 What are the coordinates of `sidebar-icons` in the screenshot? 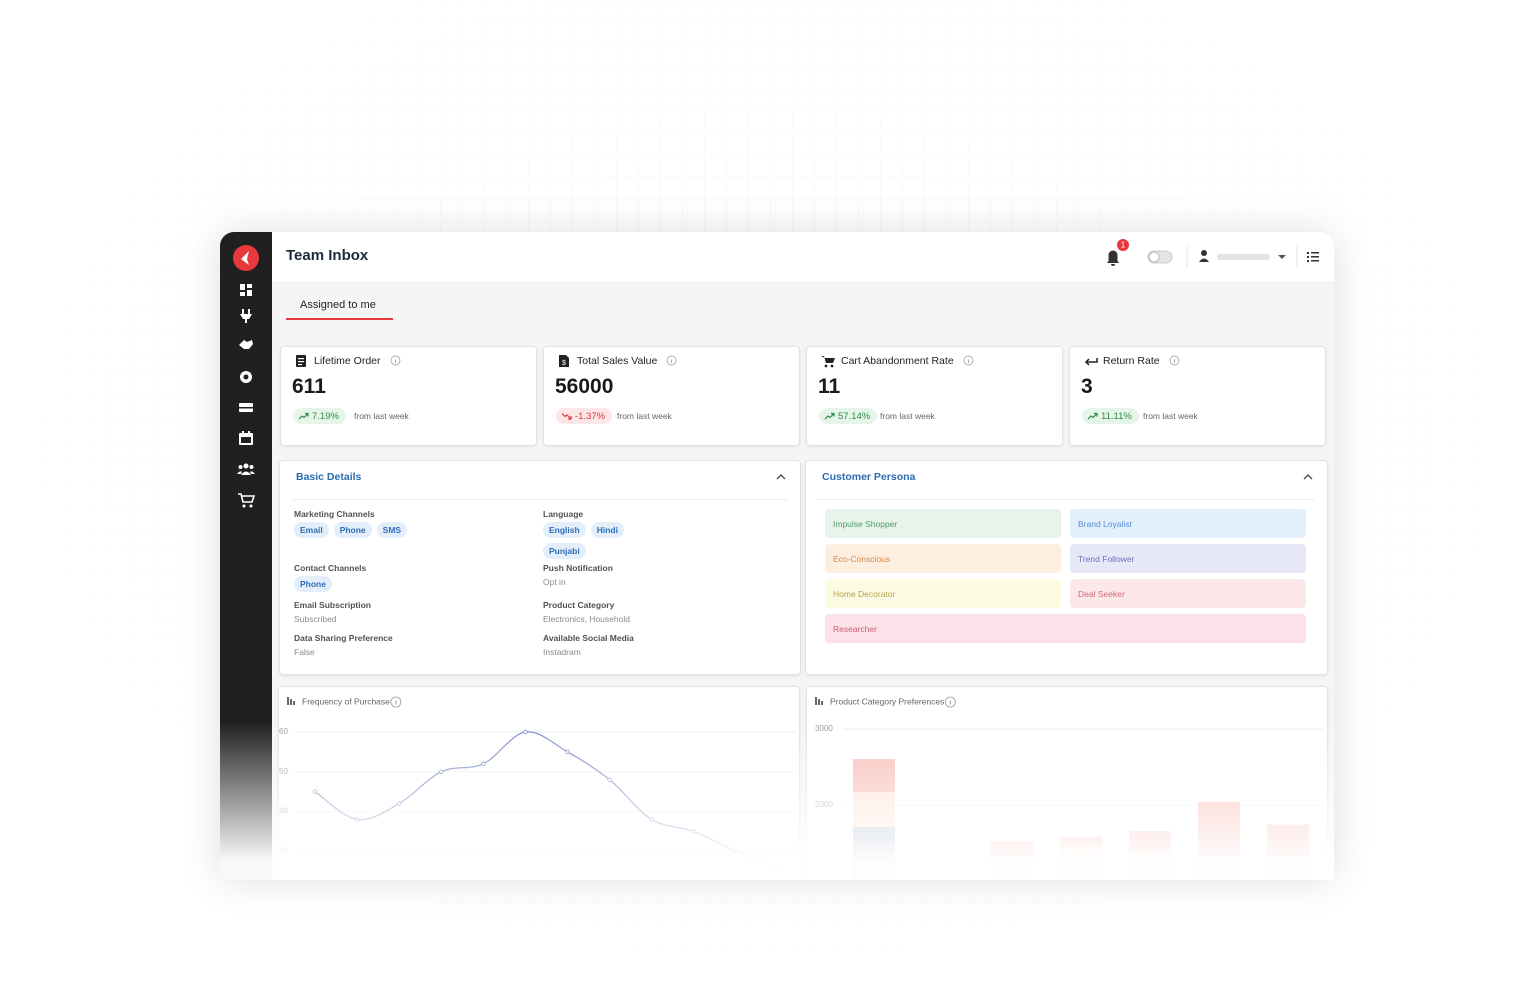 It's located at (246, 376).